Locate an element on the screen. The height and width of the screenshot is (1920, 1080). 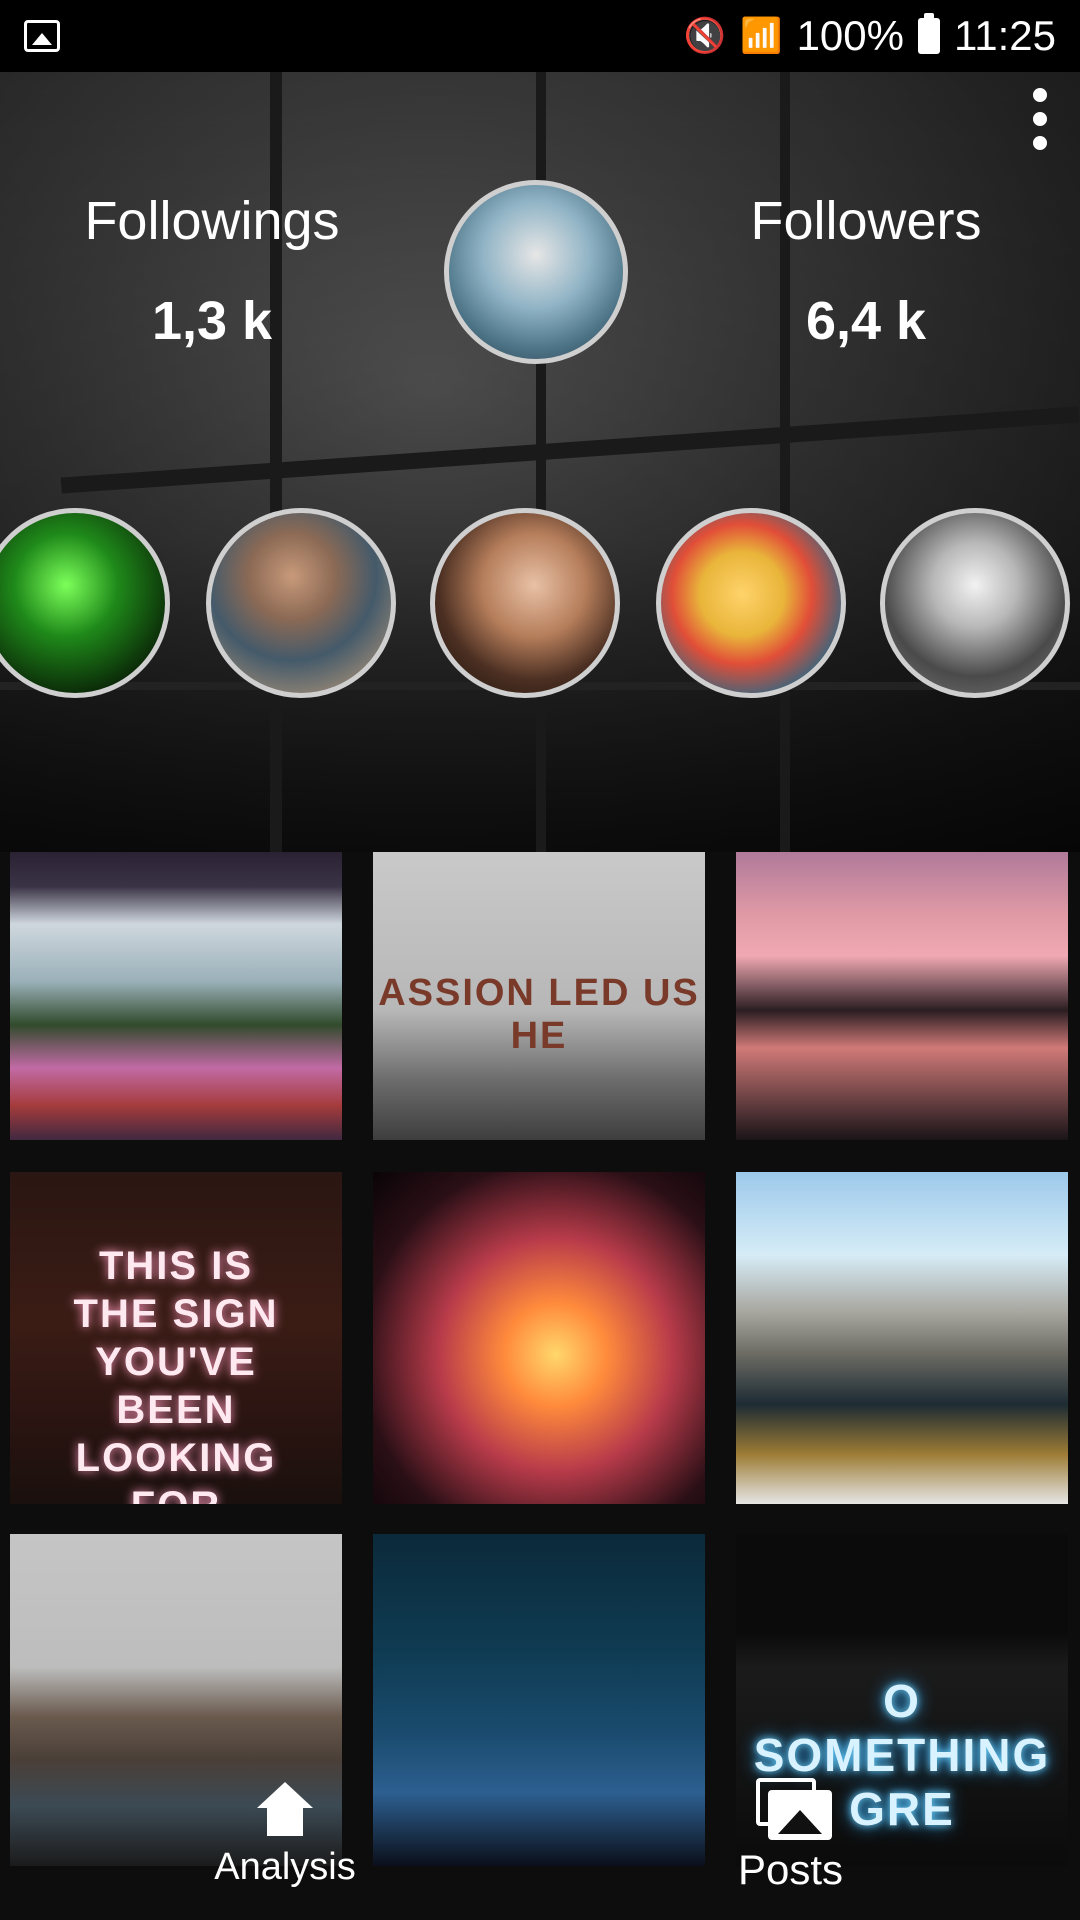
nav-analysis: Analysis is located at coordinates (285, 1835).